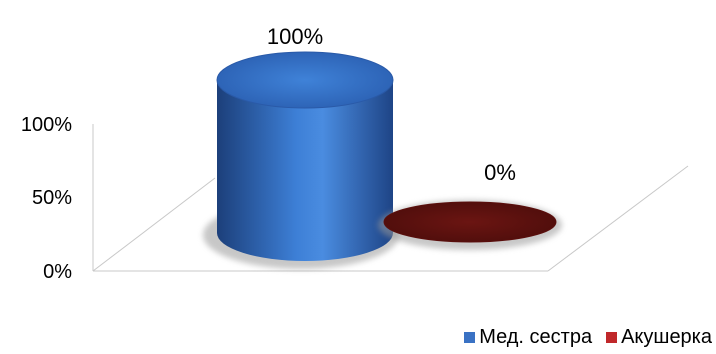 This screenshot has width=716, height=354. I want to click on y-axis: 100% 50% 0%, so click(46, 198).